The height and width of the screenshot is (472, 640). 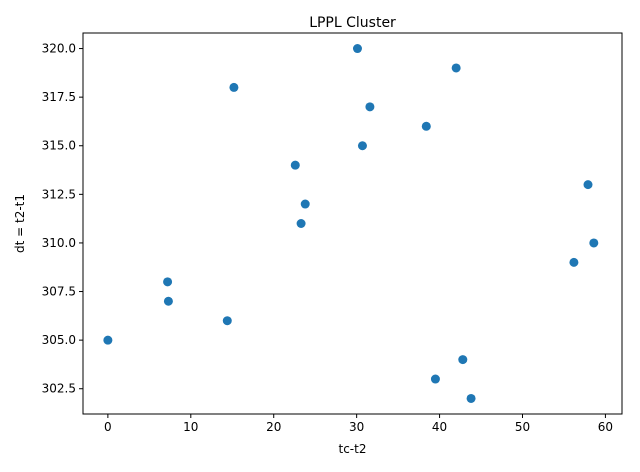 What do you see at coordinates (20, 223) in the screenshot?
I see `y-axis-label: dt = t2-t1` at bounding box center [20, 223].